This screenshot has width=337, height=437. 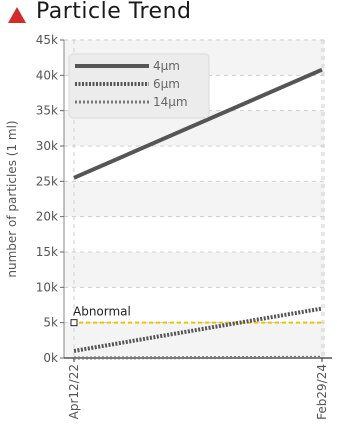 I want to click on legend-label: 6μm, so click(x=166, y=84).